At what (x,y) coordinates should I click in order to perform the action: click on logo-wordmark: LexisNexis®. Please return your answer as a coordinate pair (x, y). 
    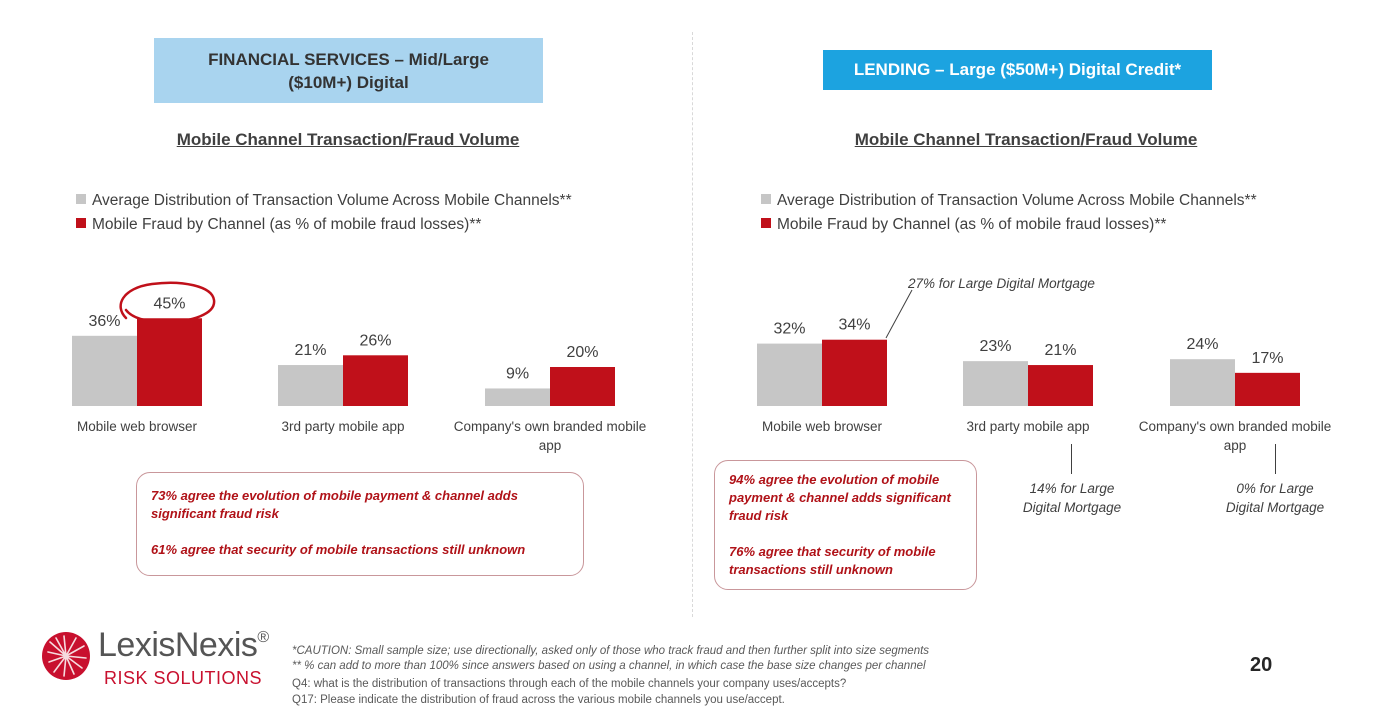
    Looking at the image, I should click on (183, 645).